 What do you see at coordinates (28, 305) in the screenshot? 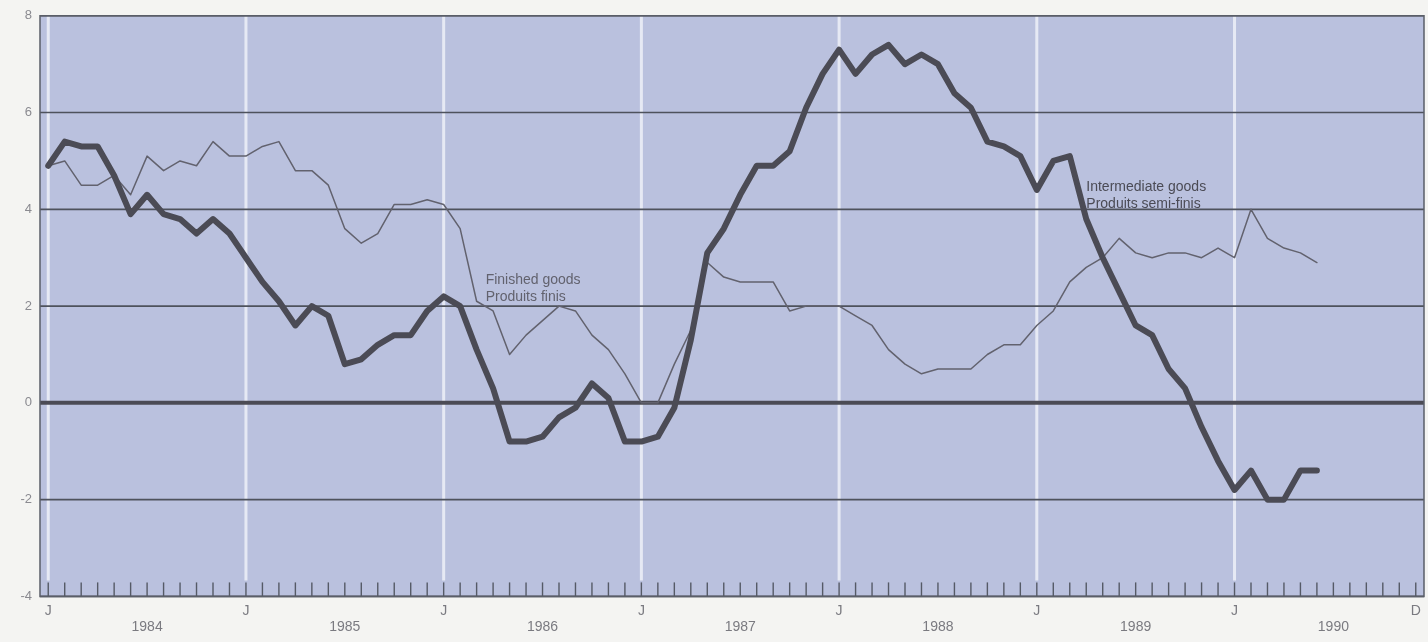
I see `y-tick-label: 2` at bounding box center [28, 305].